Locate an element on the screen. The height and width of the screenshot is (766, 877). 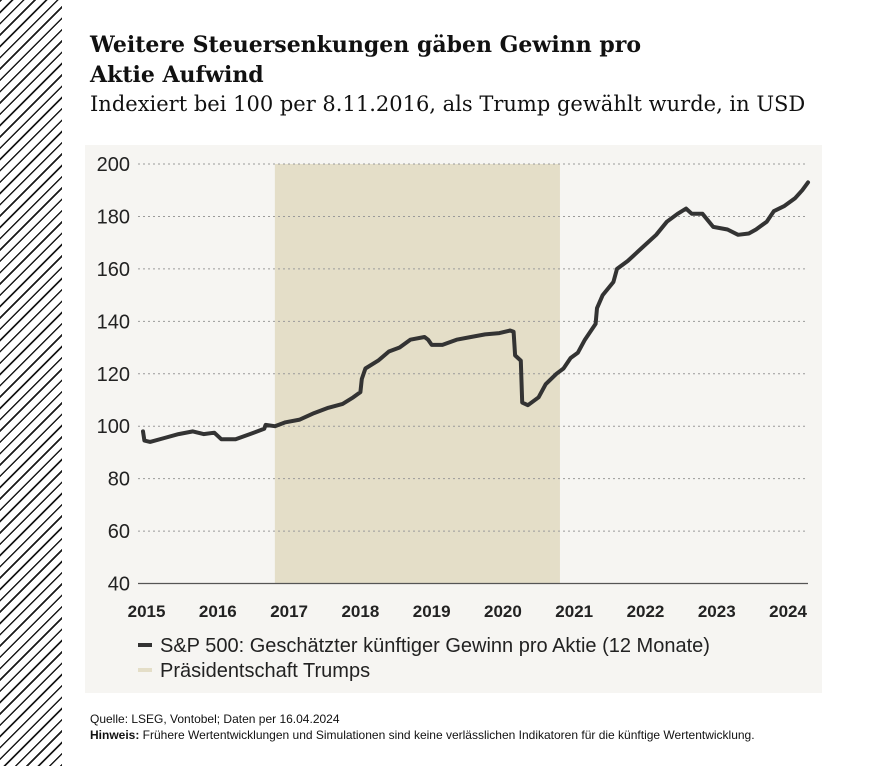
y-tick-label: 200 is located at coordinates (113, 165).